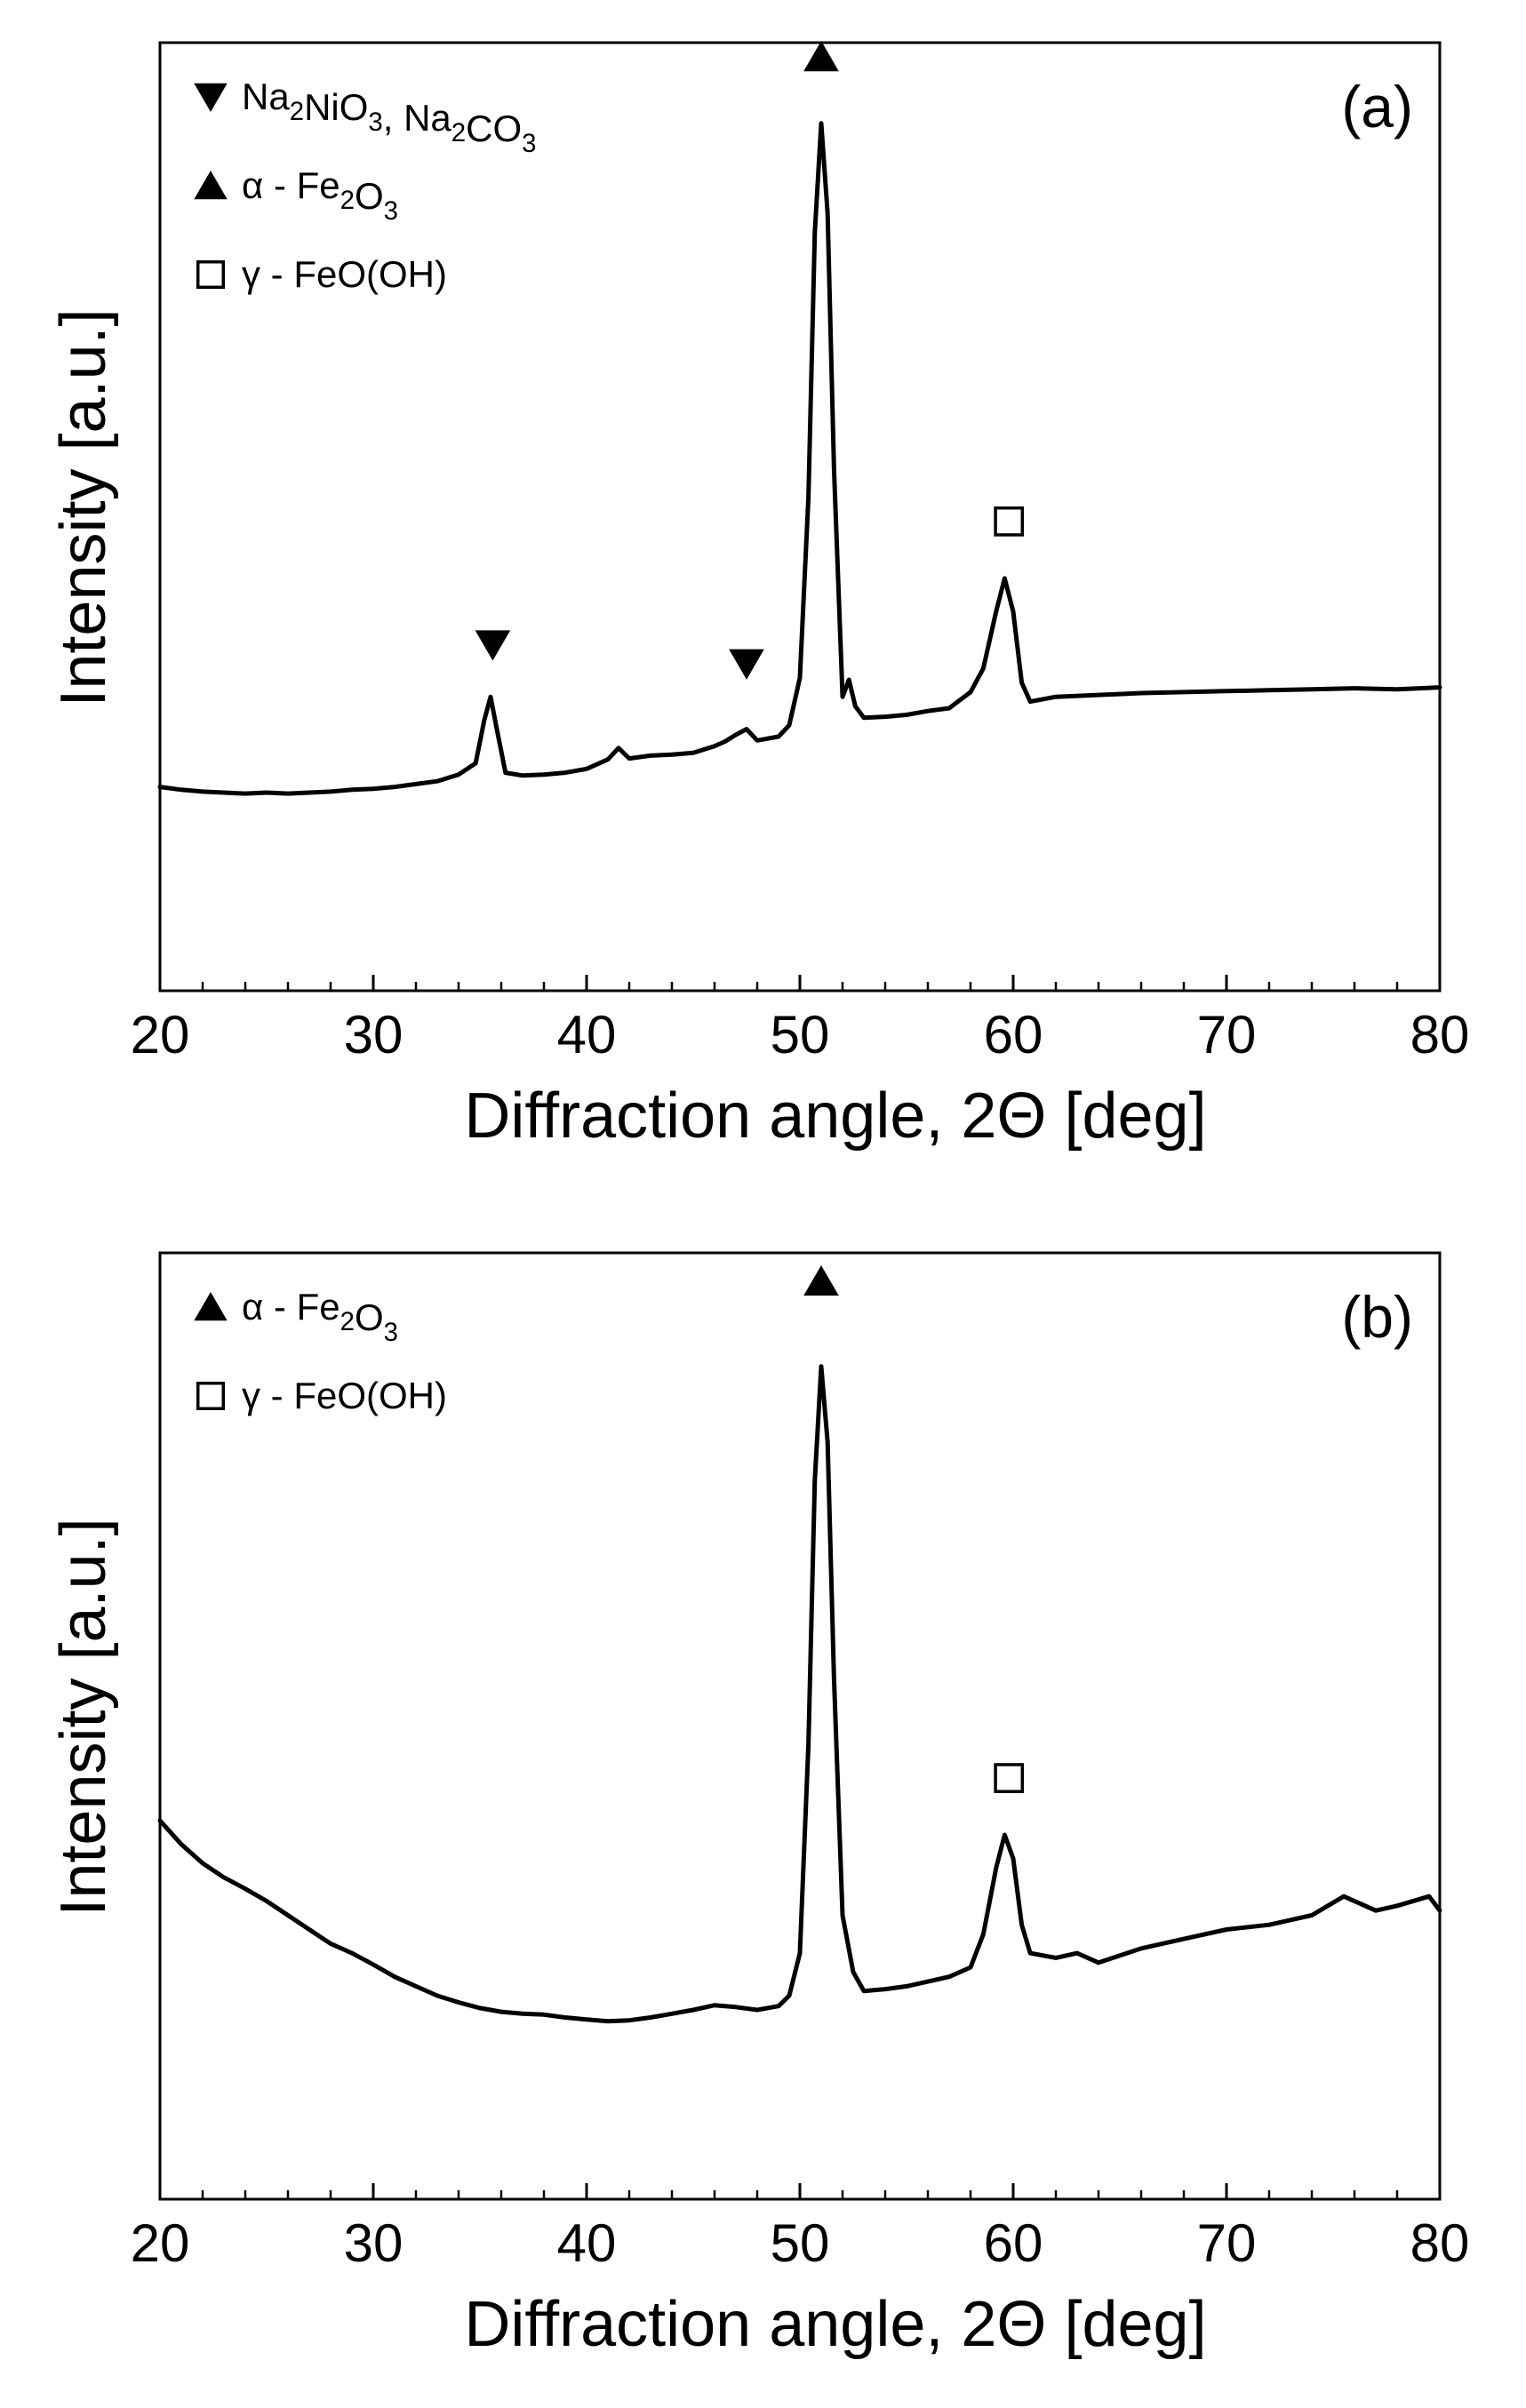 The width and height of the screenshot is (1526, 2408). I want to click on legend-label: Na2NiO3, Na2CO3, so click(389, 117).